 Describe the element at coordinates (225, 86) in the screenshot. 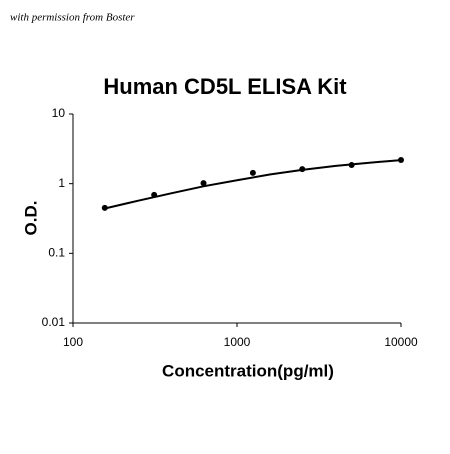

I see `chart-title: Human CD5L ELISA Kit` at that location.